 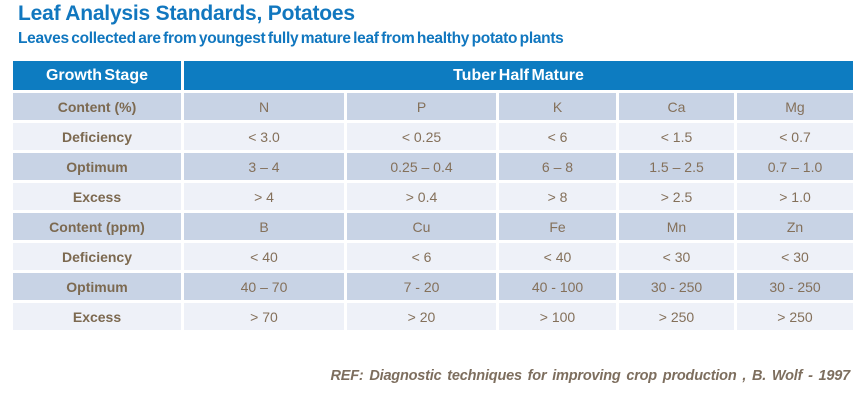 What do you see at coordinates (264, 136) in the screenshot?
I see `value-cell: < 3.0` at bounding box center [264, 136].